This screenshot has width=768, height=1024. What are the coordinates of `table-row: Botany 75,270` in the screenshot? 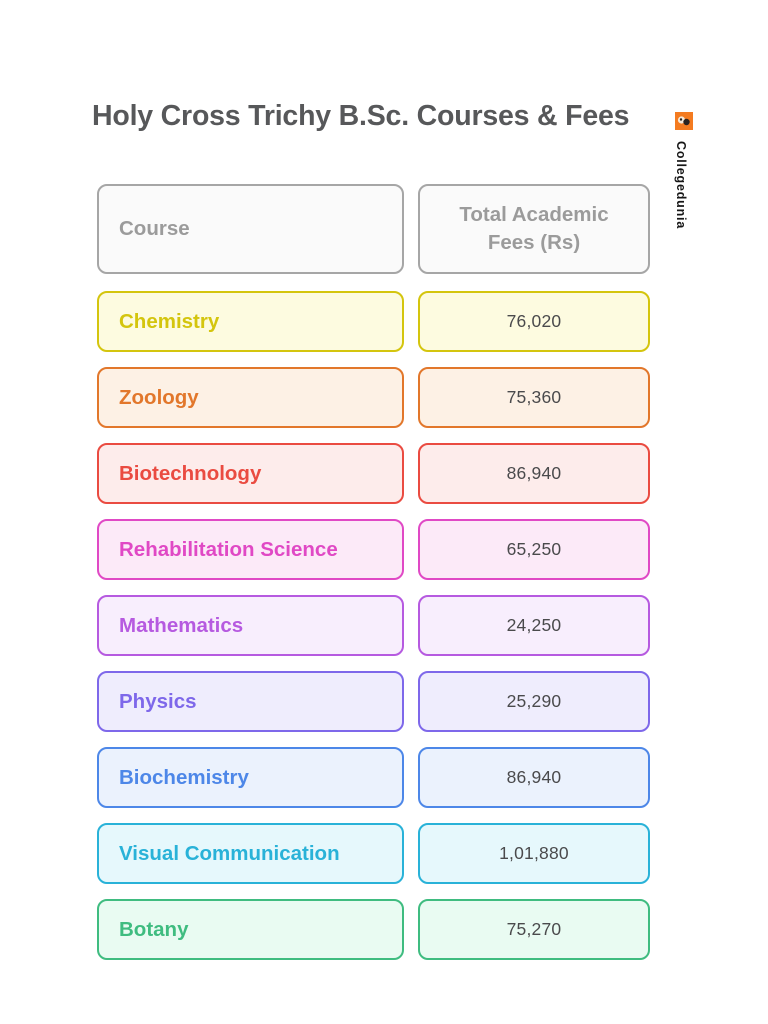 It's located at (373, 929).